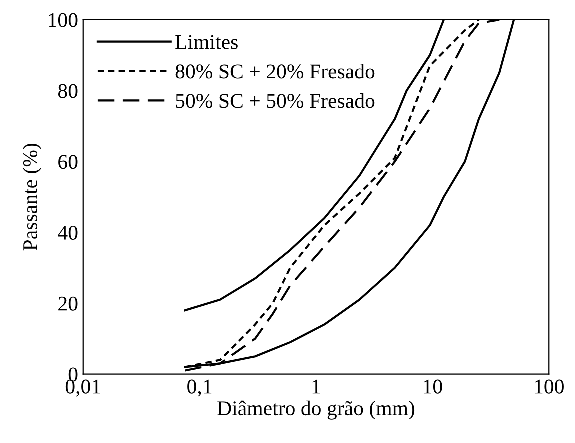 The image size is (575, 443). Describe the element at coordinates (433, 387) in the screenshot. I see `x-tick-label: 10` at that location.